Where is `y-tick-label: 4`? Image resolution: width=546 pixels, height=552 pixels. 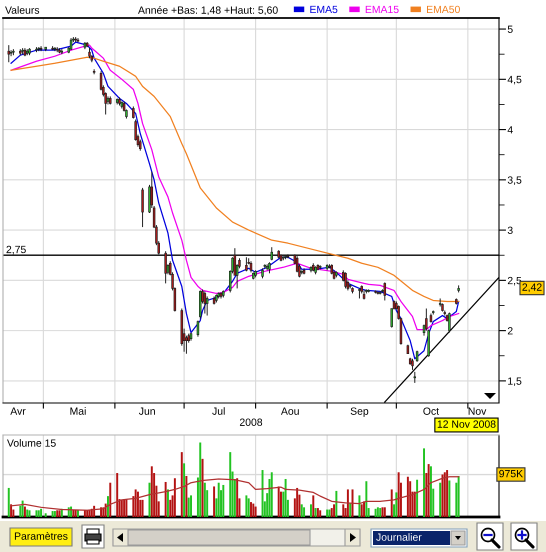 y-tick-label: 4 is located at coordinates (510, 130).